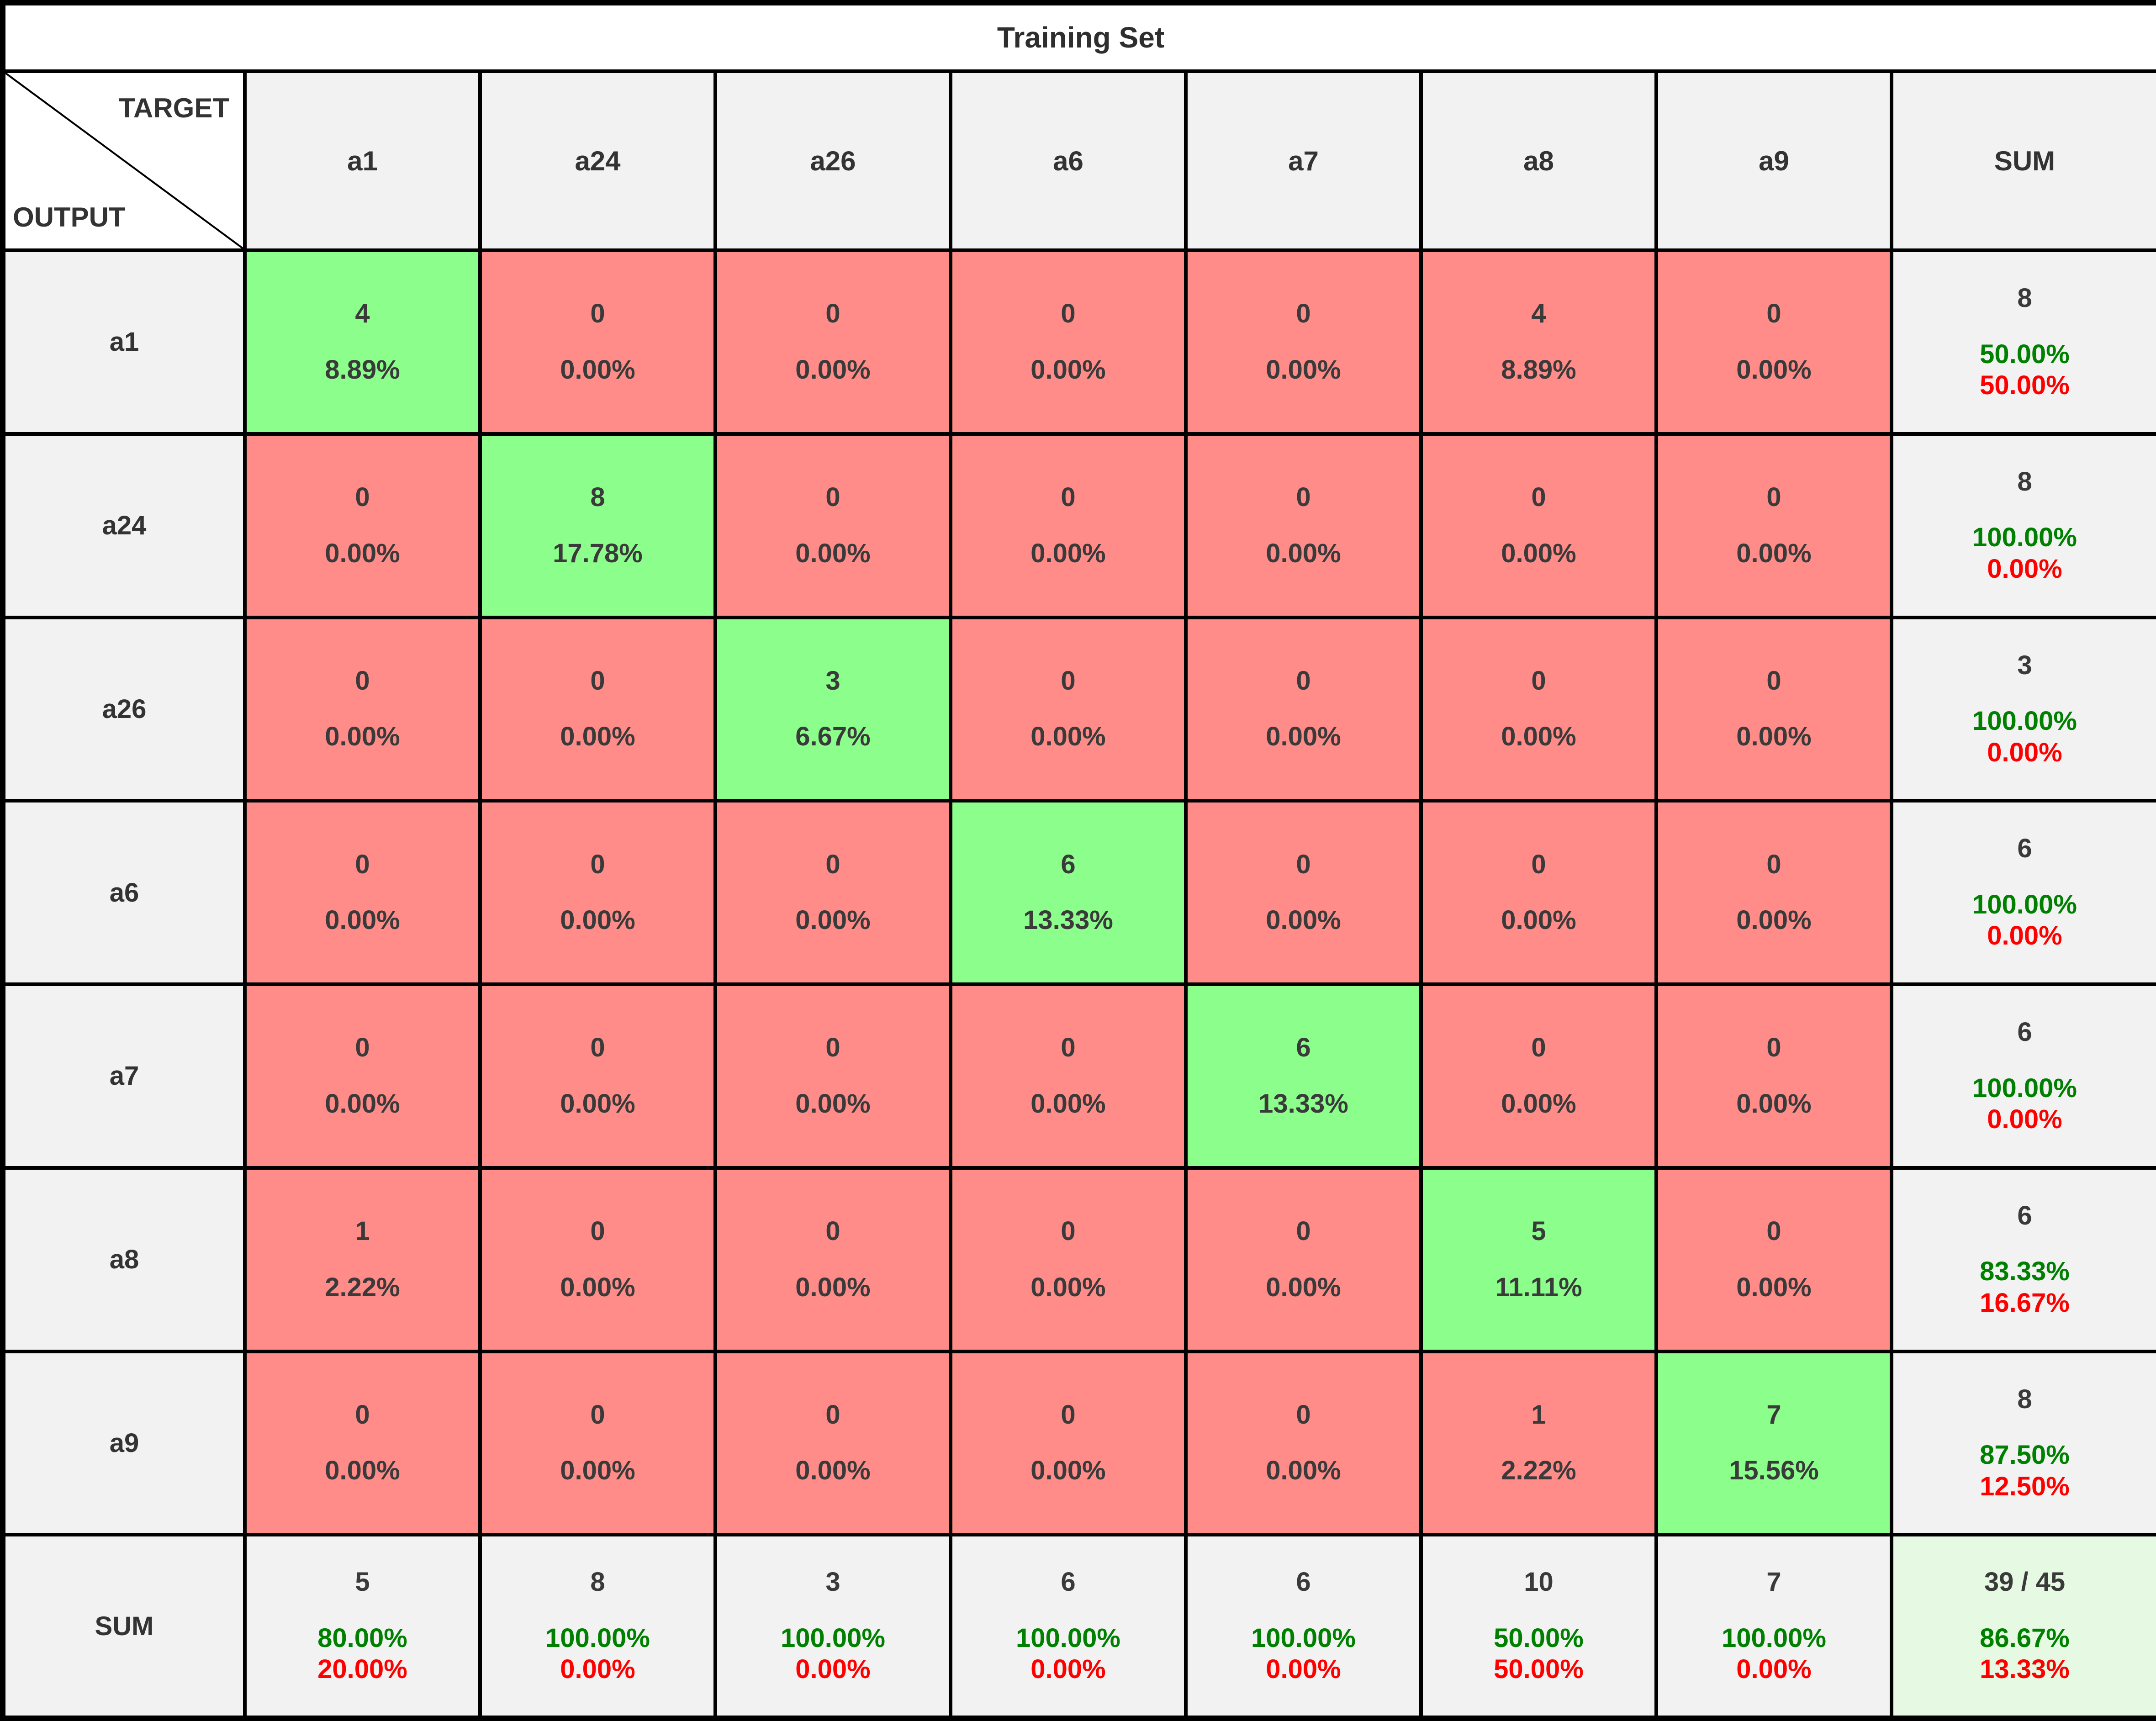 This screenshot has height=1721, width=2156. What do you see at coordinates (597, 892) in the screenshot?
I see `cell-a6-a24: 0 0.00%` at bounding box center [597, 892].